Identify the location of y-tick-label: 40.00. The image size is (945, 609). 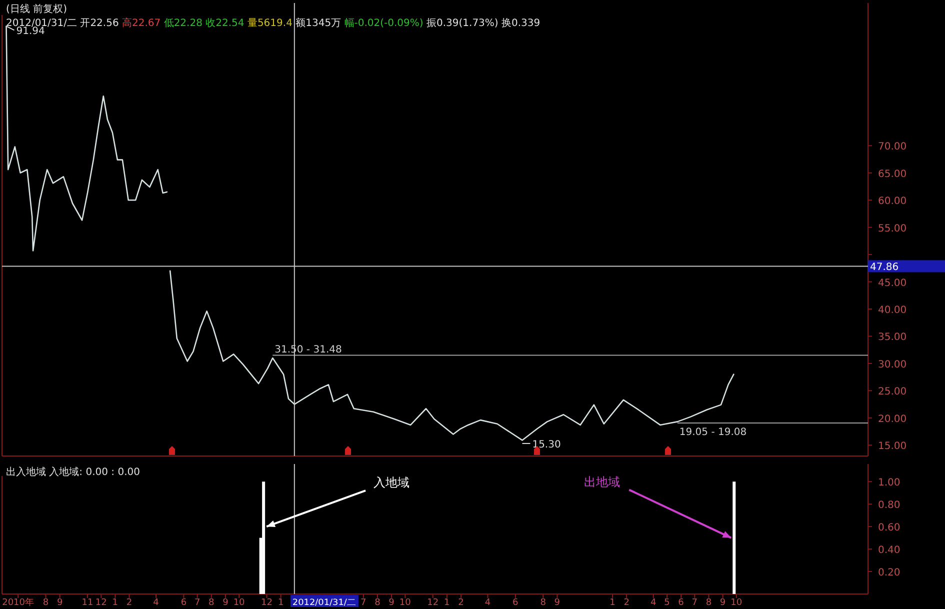
(892, 310).